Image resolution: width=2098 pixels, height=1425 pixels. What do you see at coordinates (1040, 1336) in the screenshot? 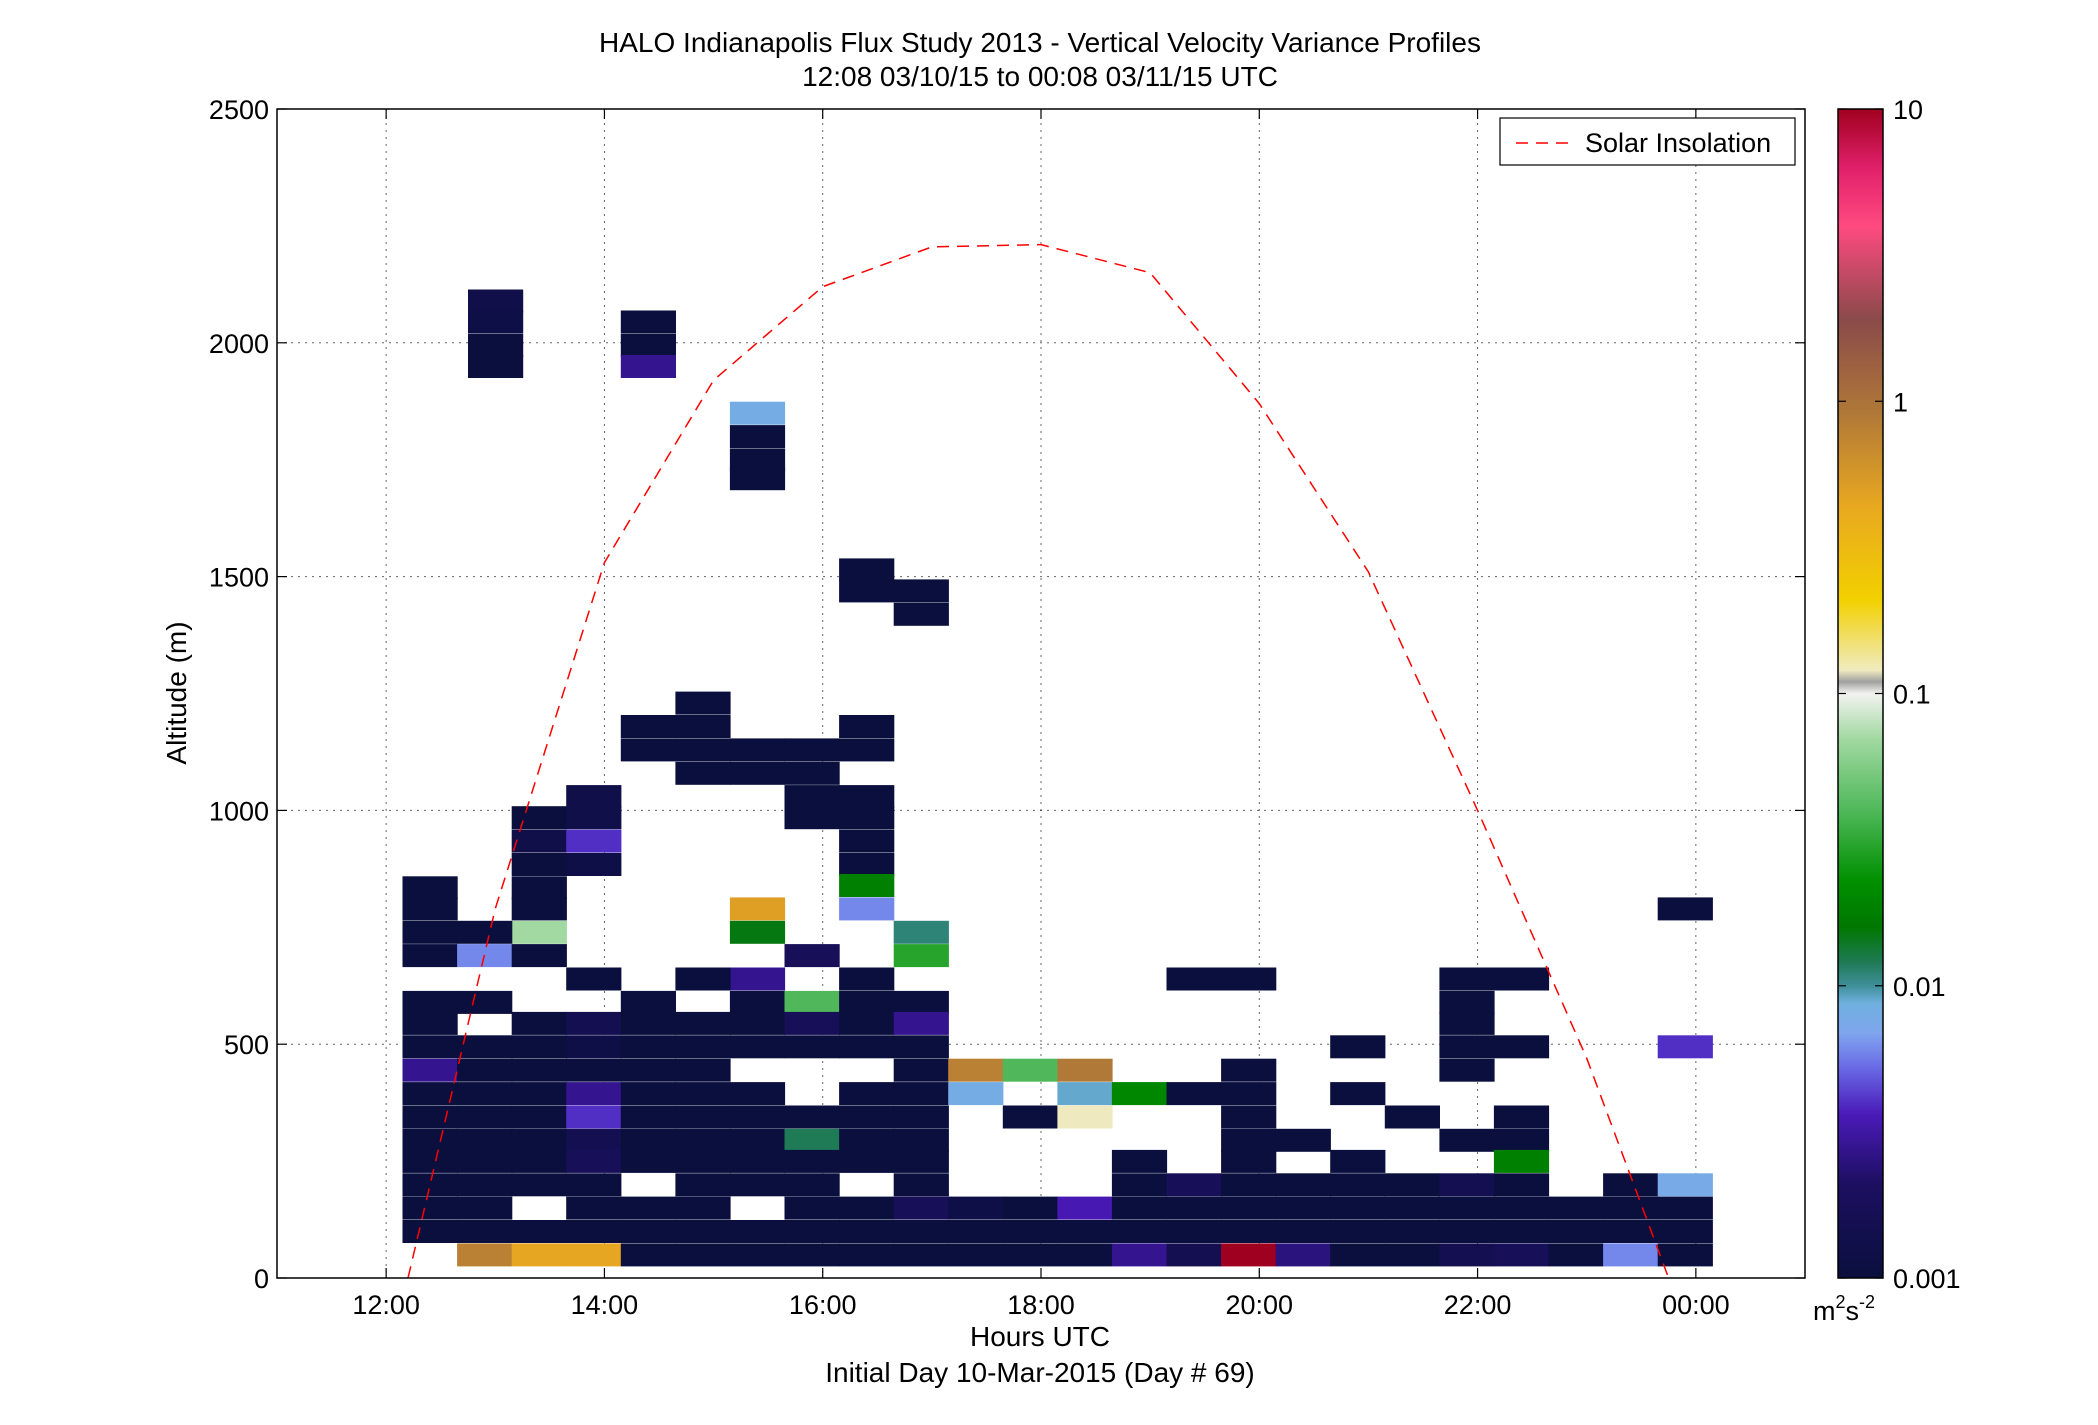
I see `x-axis-label: Hours UTC` at bounding box center [1040, 1336].